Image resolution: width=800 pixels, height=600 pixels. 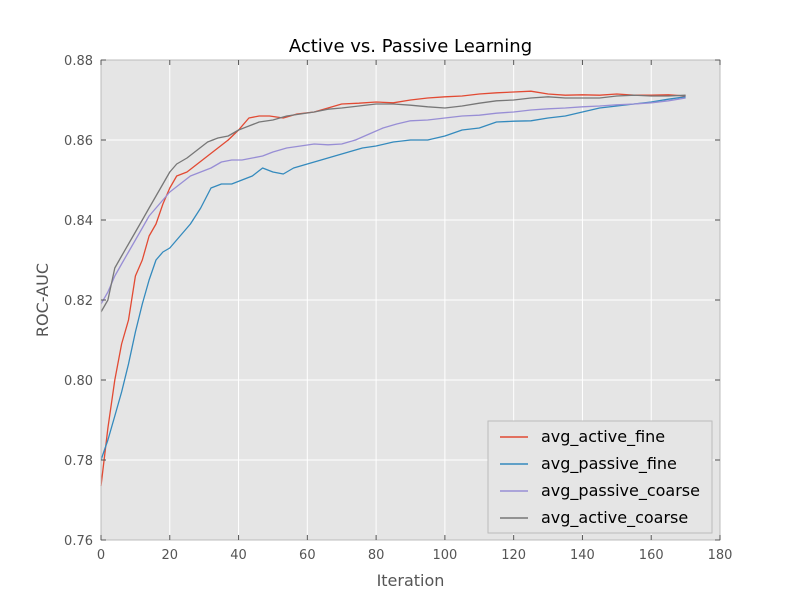 I want to click on legend-box, so click(x=600, y=477).